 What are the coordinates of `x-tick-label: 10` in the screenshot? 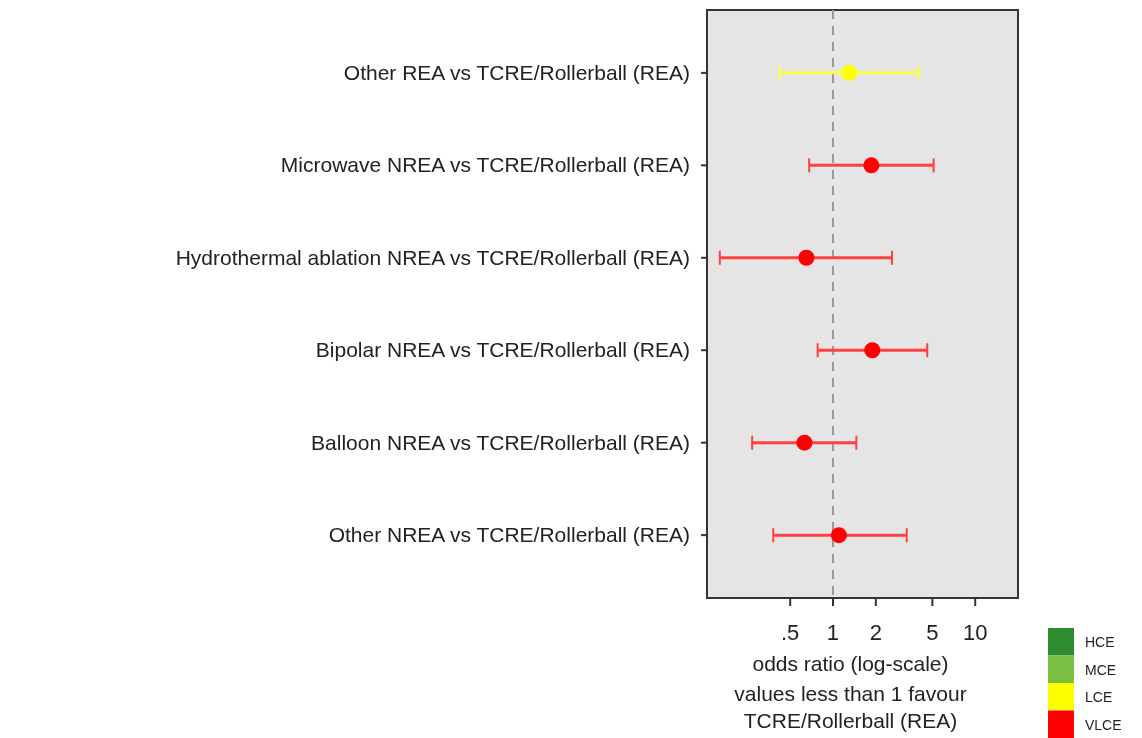 It's located at (975, 632).